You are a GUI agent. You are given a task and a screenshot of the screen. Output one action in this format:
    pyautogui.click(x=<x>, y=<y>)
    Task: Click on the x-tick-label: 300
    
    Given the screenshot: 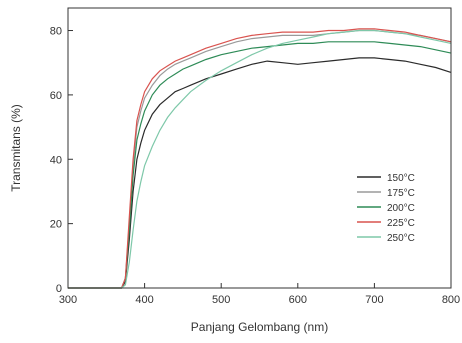 What is the action you would take?
    pyautogui.click(x=68, y=300)
    